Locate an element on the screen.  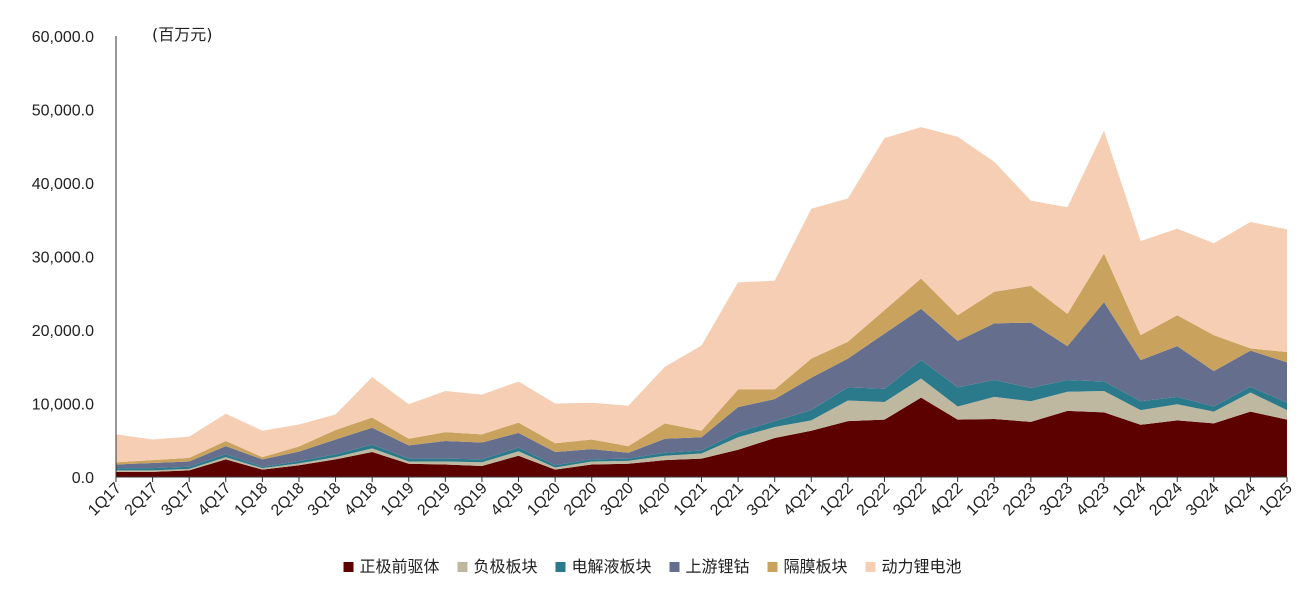
x-tick-label: 1Q21 is located at coordinates (691, 500).